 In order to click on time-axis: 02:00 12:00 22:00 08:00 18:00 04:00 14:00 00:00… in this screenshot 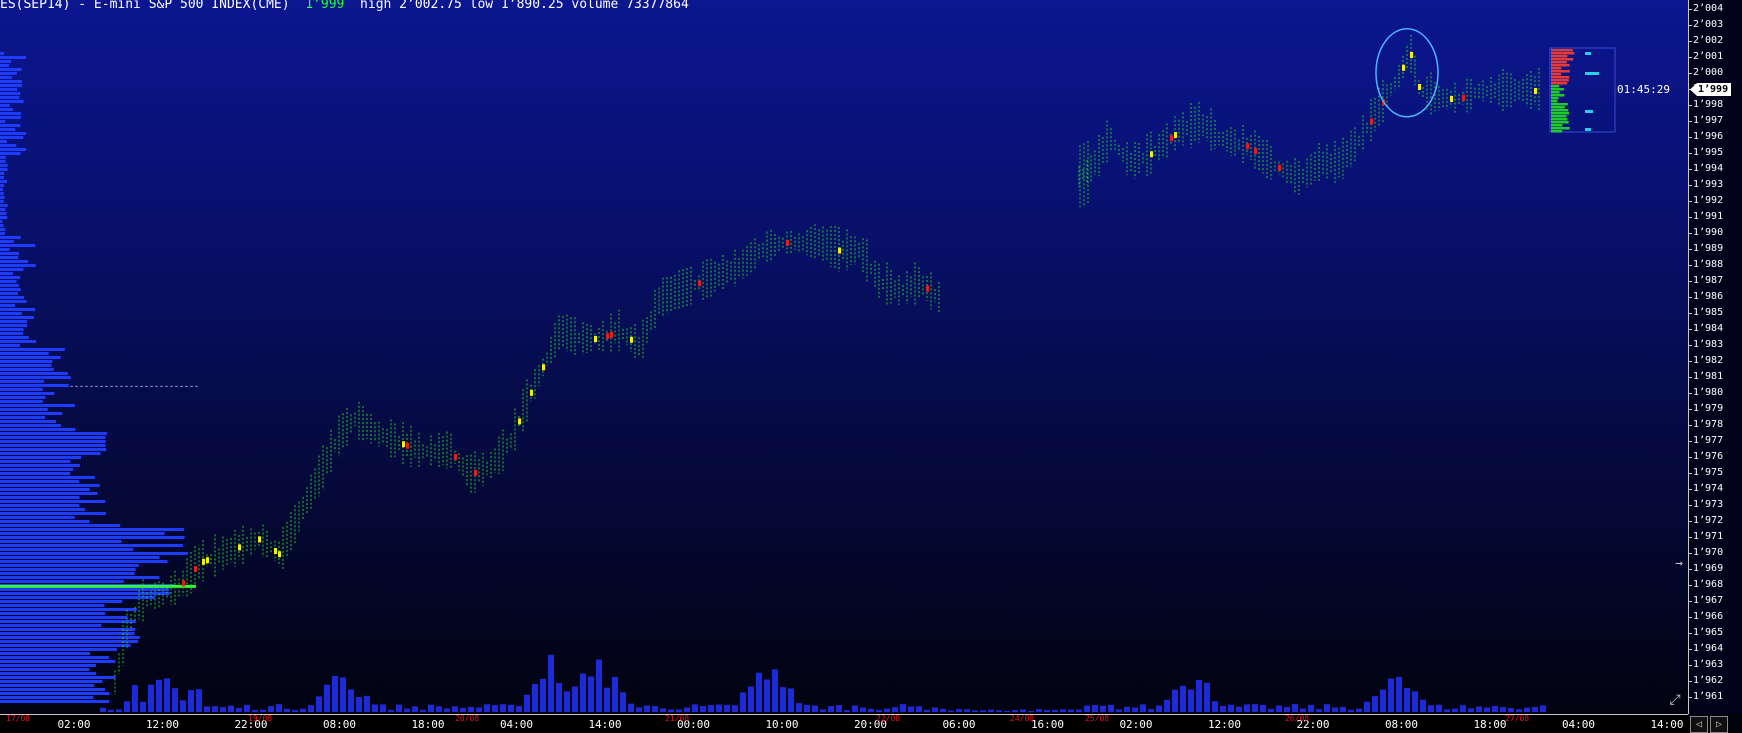, I will do `click(844, 723)`.